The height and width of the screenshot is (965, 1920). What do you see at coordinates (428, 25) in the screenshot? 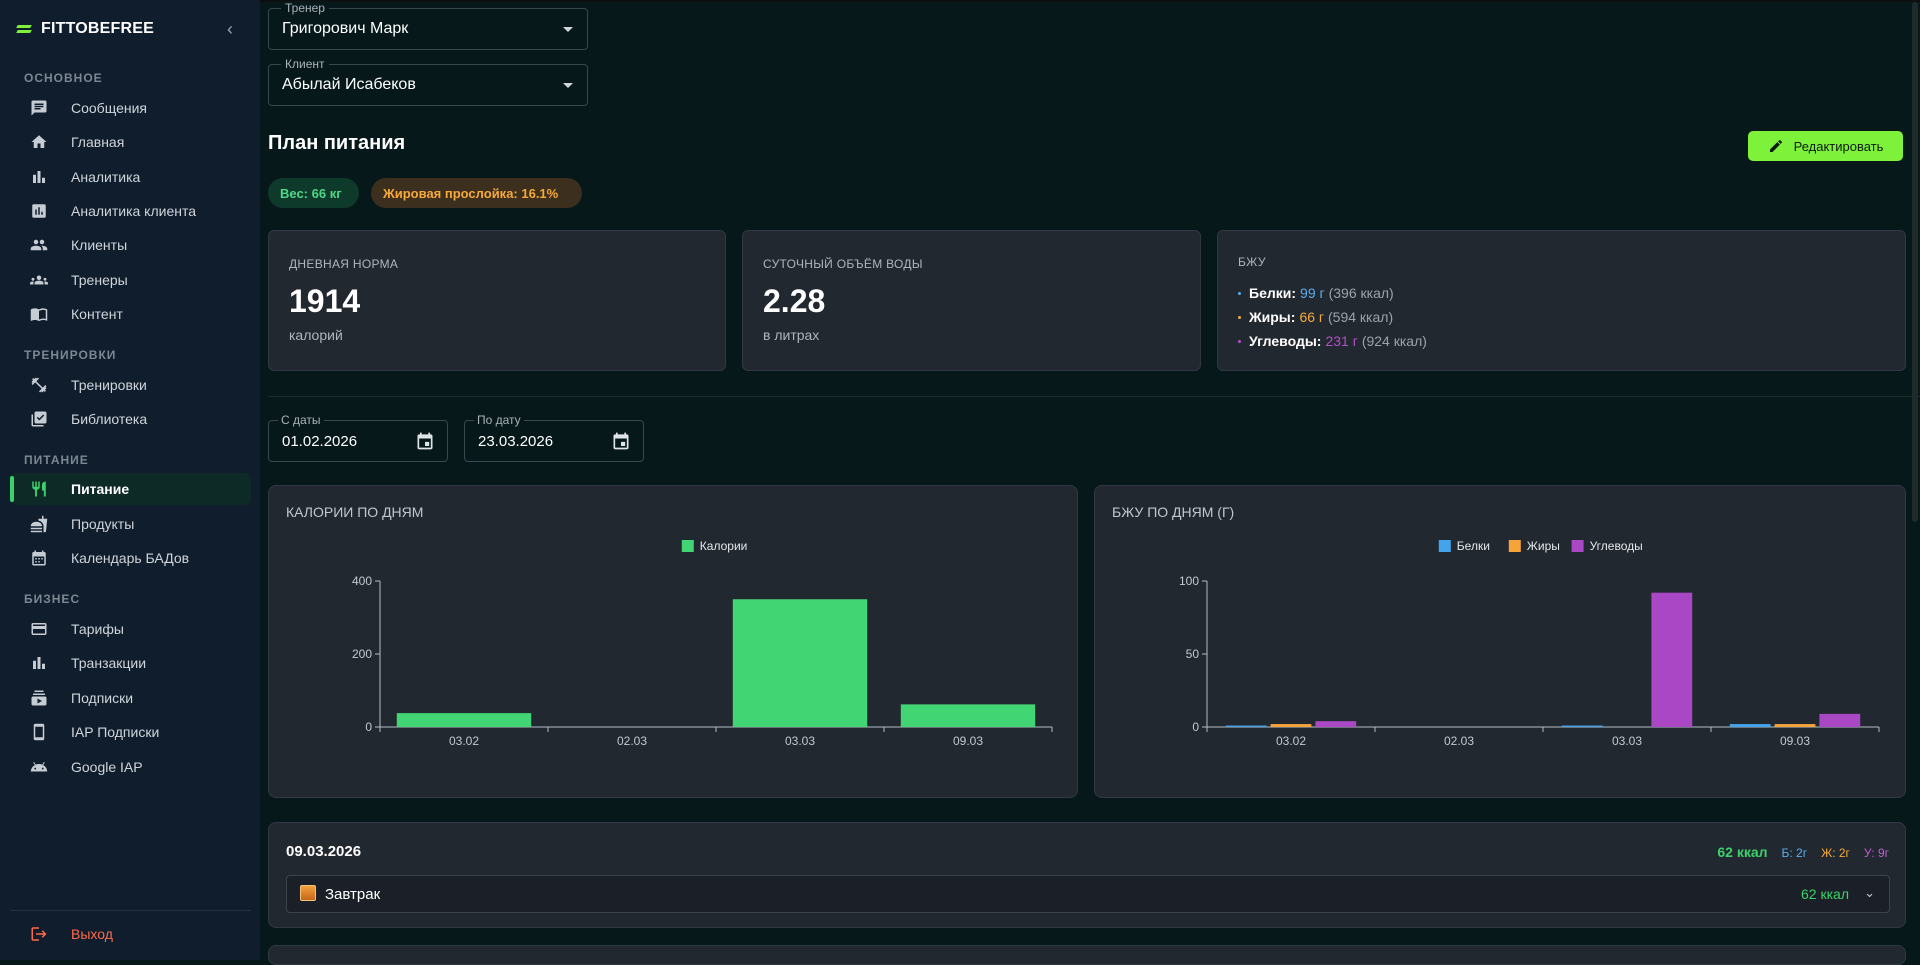
I see `trainer-select: Тренер Григорович Марк` at bounding box center [428, 25].